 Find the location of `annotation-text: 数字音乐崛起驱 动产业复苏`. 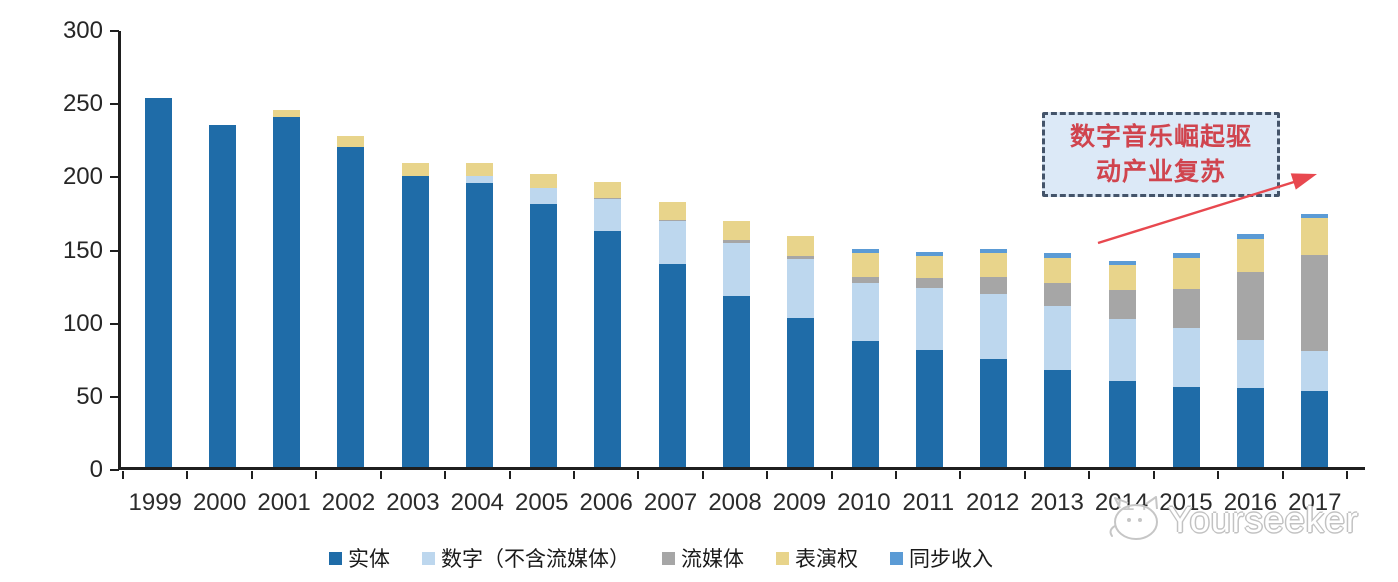

annotation-text: 数字音乐崛起驱 动产业复苏 is located at coordinates (1160, 154).